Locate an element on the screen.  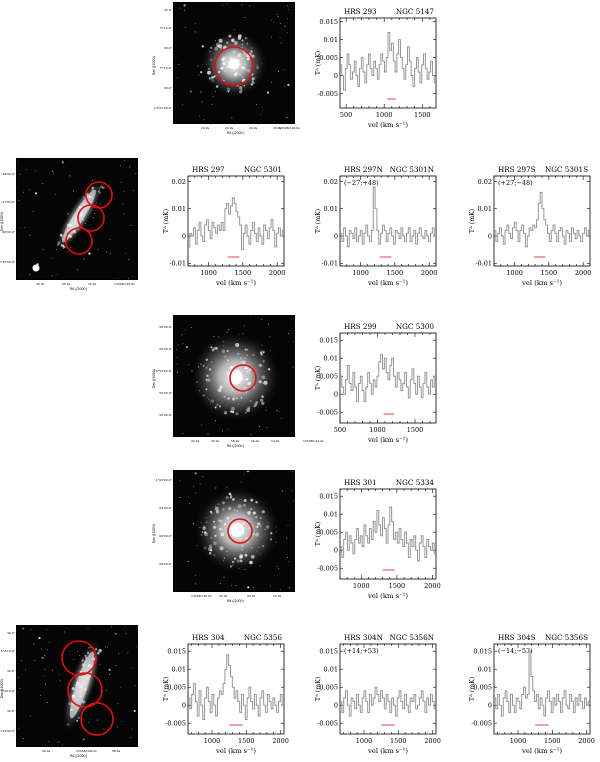
x-tick-label: 1000 is located at coordinates (377, 430).